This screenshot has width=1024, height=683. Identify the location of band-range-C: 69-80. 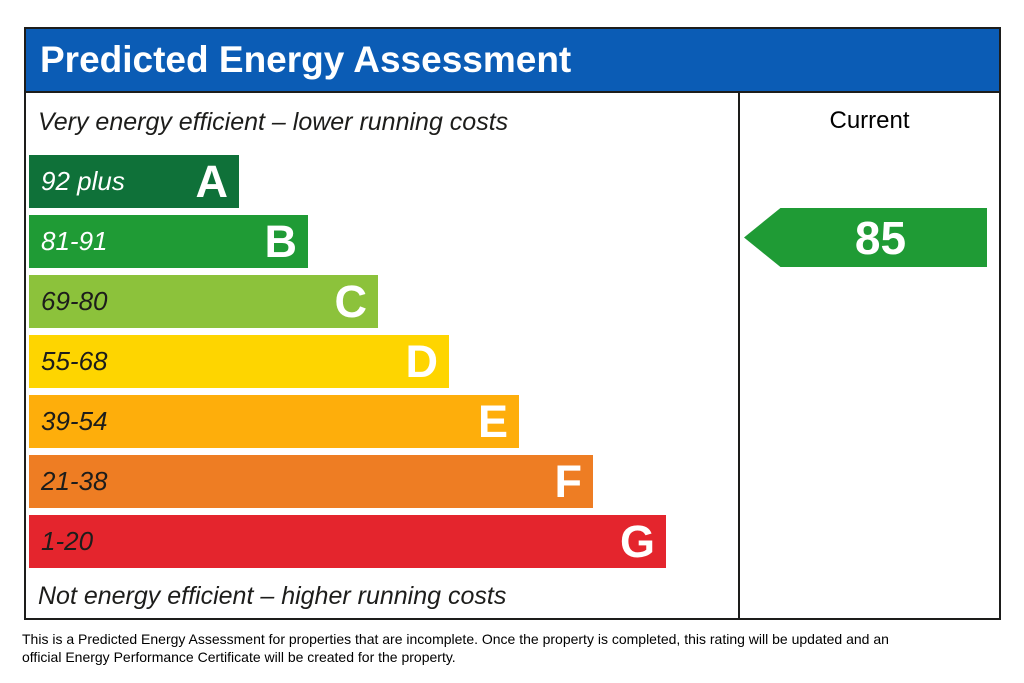
(74, 301).